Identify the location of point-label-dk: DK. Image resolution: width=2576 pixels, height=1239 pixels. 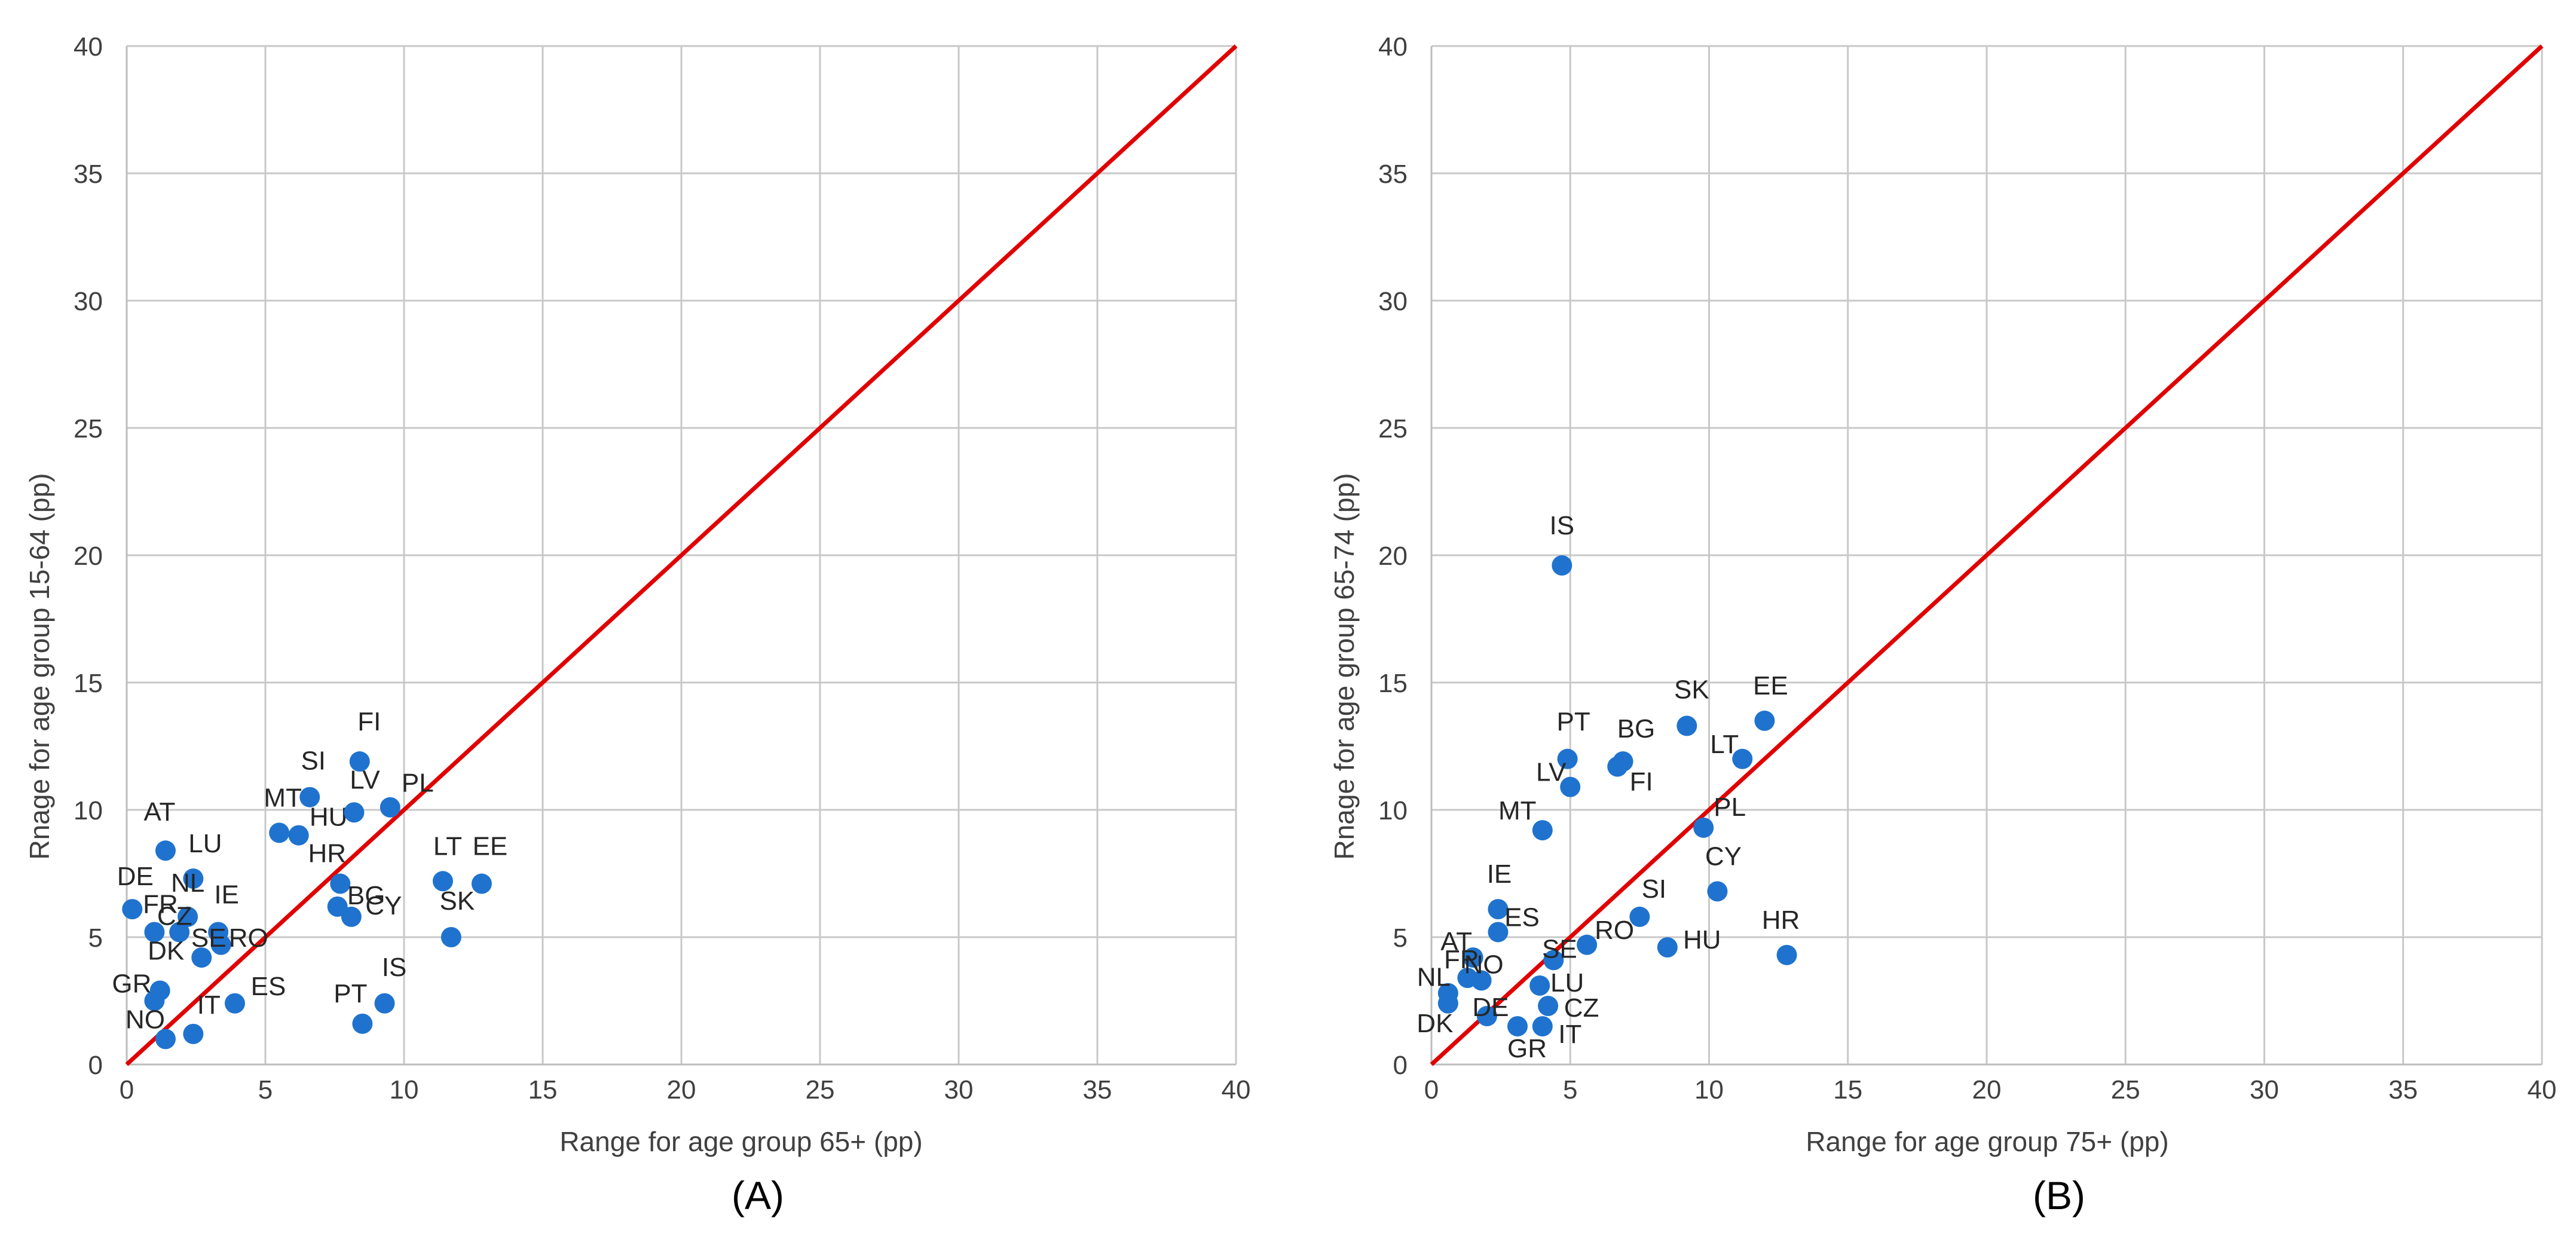
(1435, 1023).